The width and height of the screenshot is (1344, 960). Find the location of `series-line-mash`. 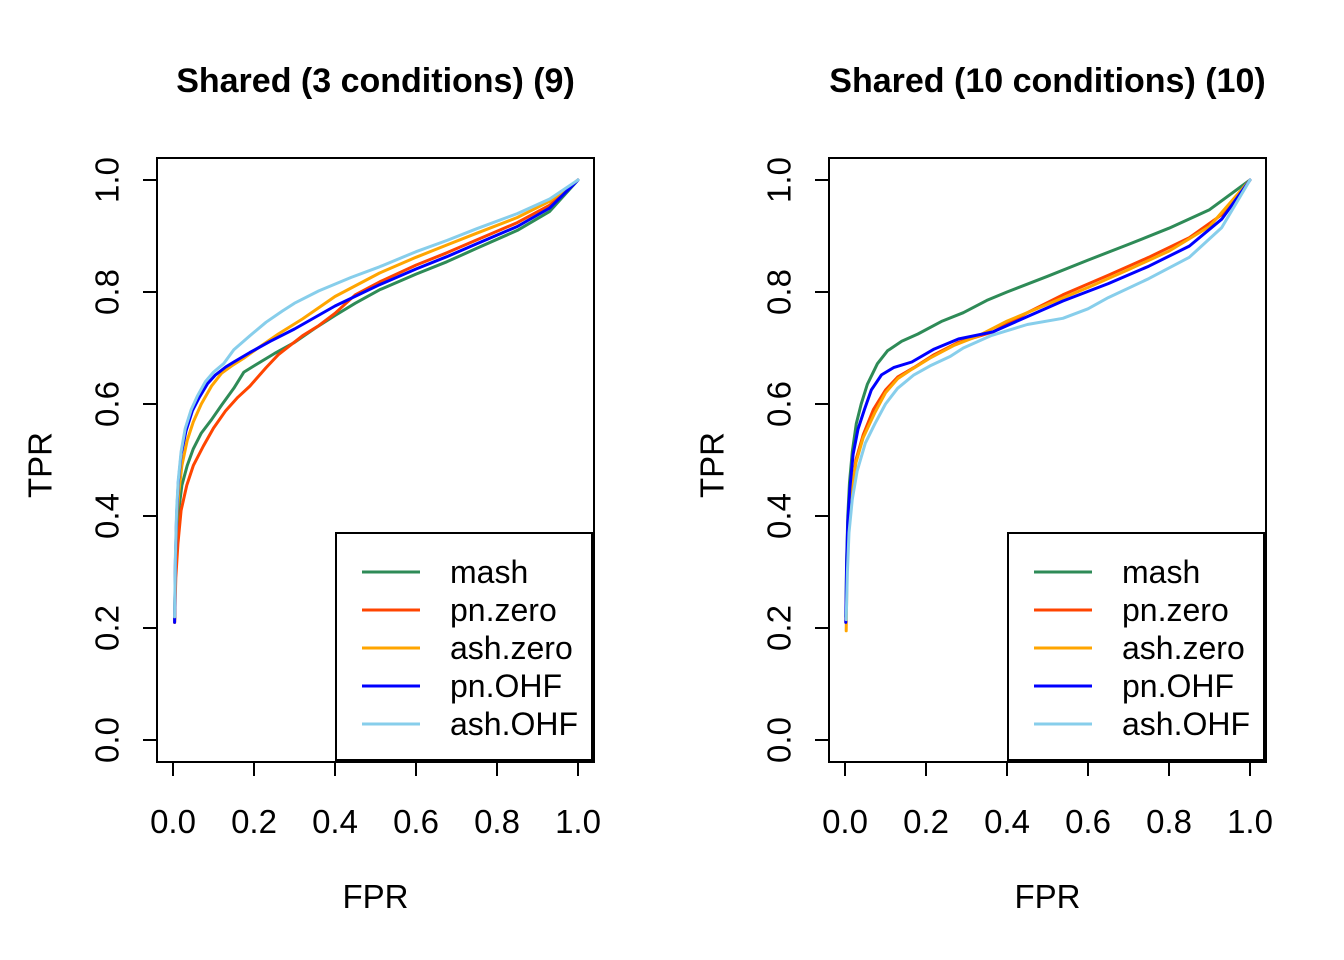

series-line-mash is located at coordinates (376, 400).